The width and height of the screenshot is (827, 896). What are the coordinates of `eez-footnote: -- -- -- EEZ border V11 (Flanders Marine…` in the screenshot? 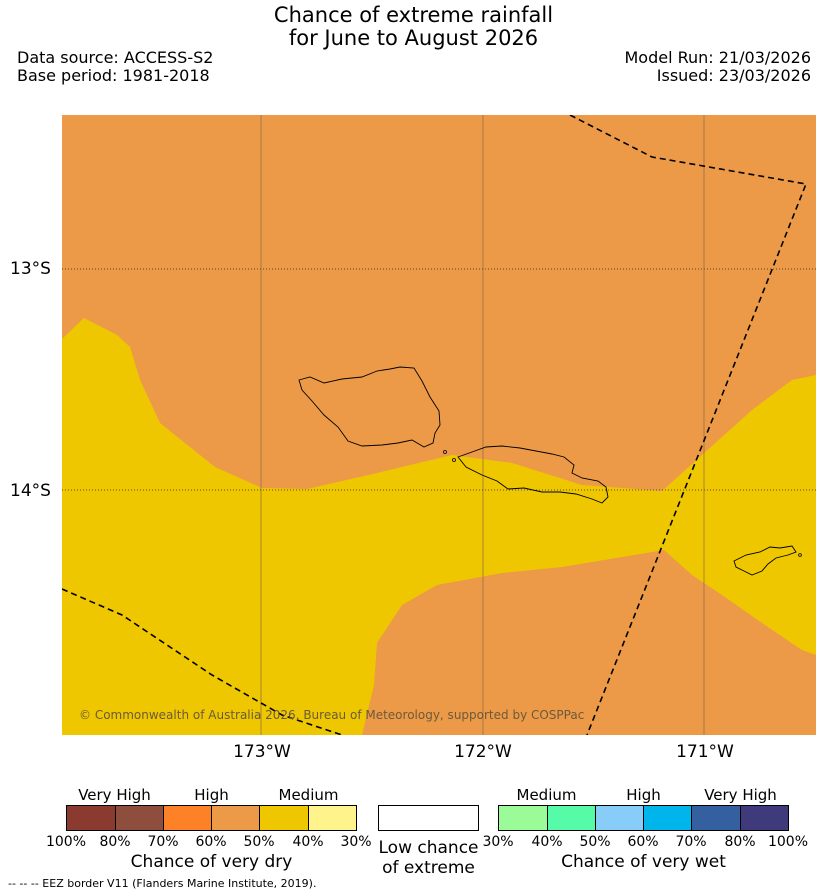 It's located at (162, 883).